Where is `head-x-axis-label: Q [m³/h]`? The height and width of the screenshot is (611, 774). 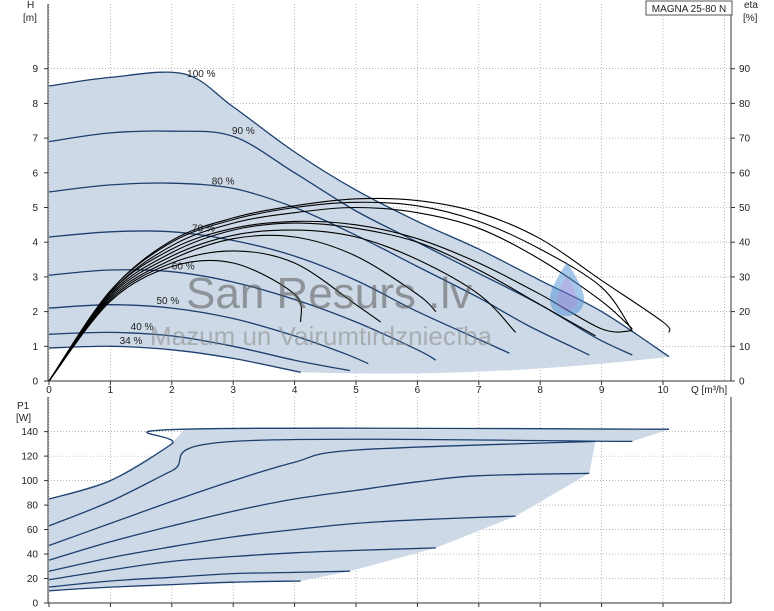 head-x-axis-label: Q [m³/h] is located at coordinates (709, 390).